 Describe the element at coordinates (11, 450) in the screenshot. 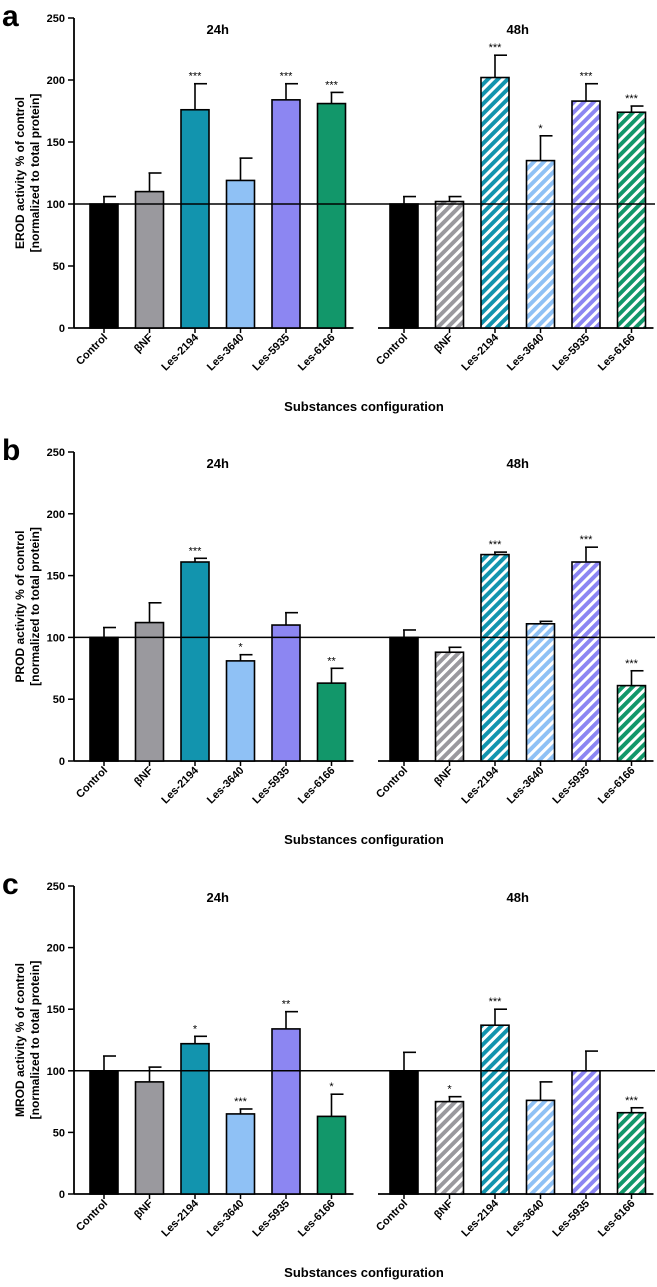

I see `panel-letter: b` at that location.